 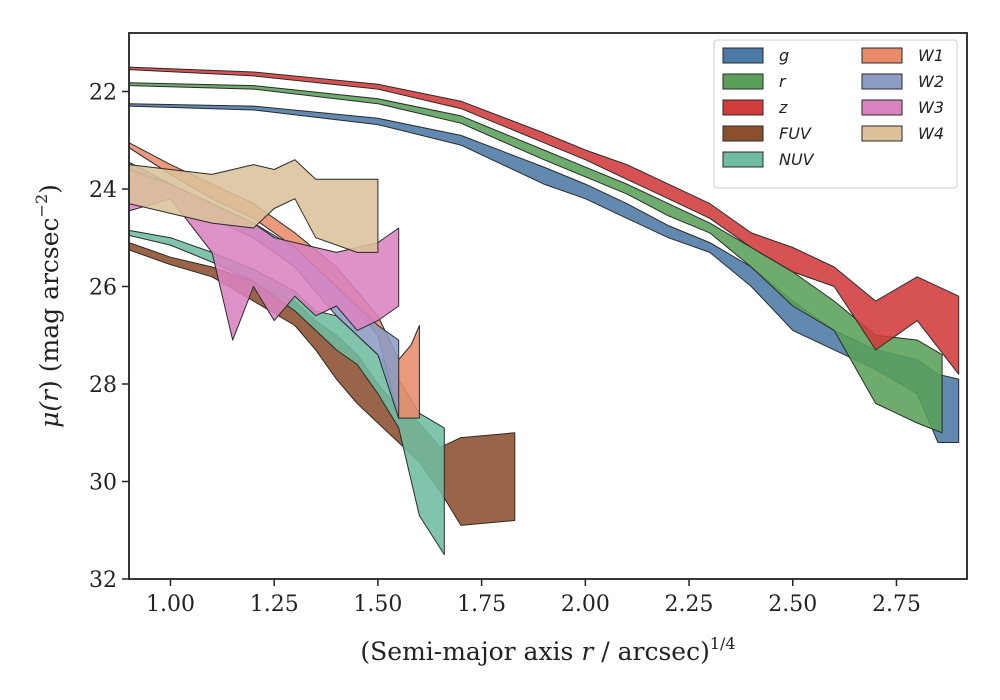 I want to click on y-tick-label: 32, so click(x=103, y=580).